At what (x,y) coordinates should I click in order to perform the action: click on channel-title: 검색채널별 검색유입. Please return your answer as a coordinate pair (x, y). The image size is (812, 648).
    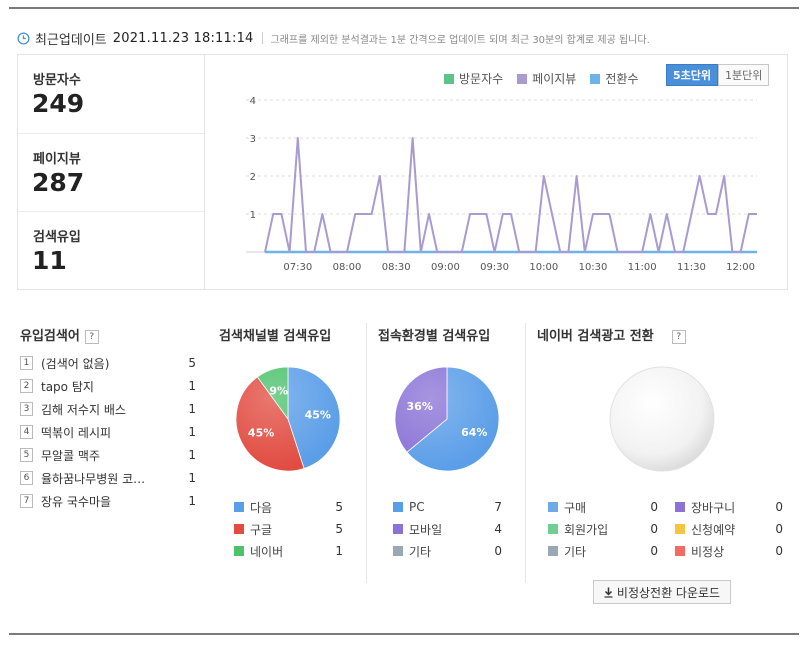
    Looking at the image, I should click on (275, 336).